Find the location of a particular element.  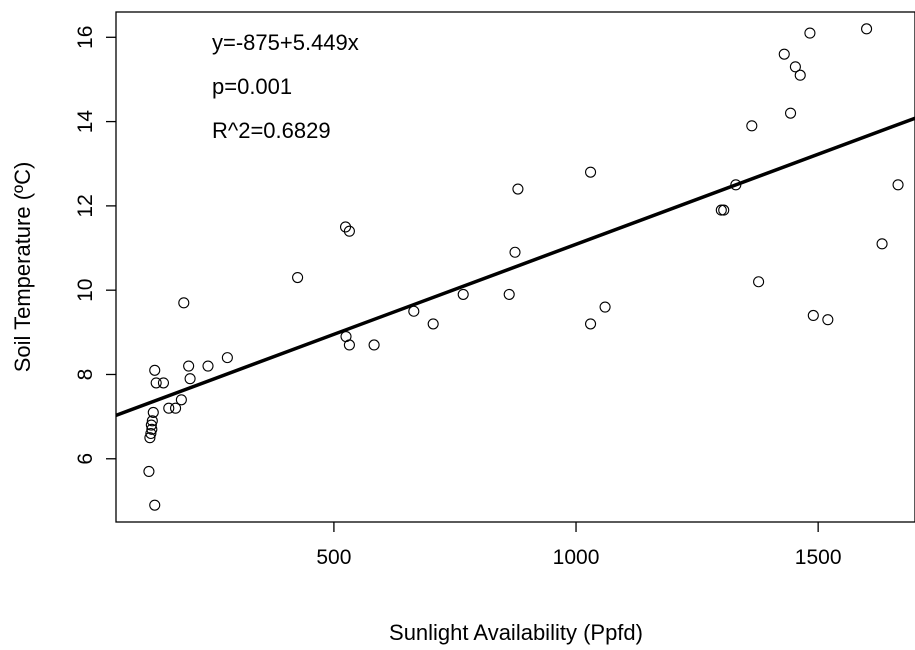

y-tick-label: 8 is located at coordinates (85, 375).